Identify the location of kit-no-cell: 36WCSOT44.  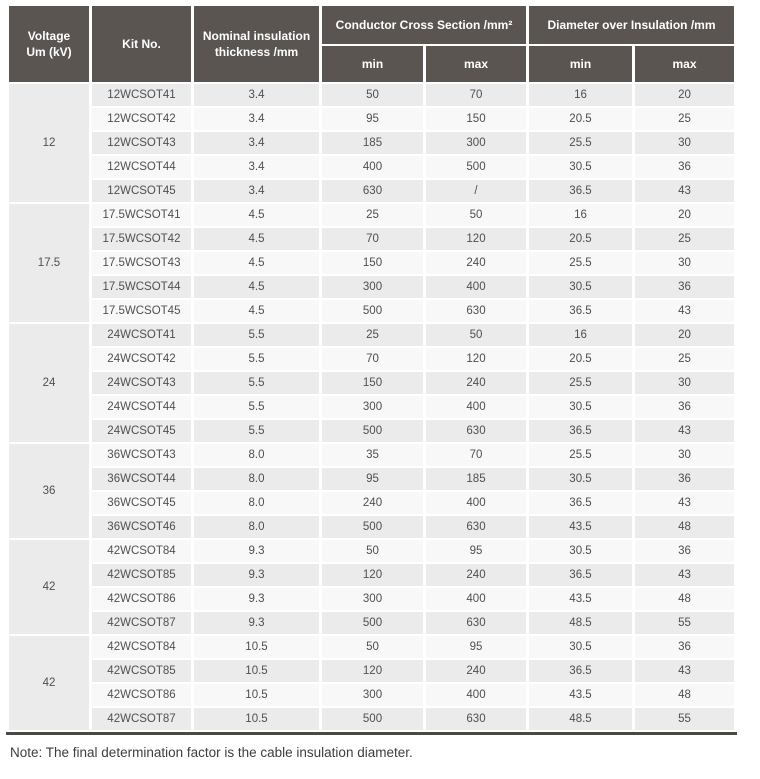
(141, 479).